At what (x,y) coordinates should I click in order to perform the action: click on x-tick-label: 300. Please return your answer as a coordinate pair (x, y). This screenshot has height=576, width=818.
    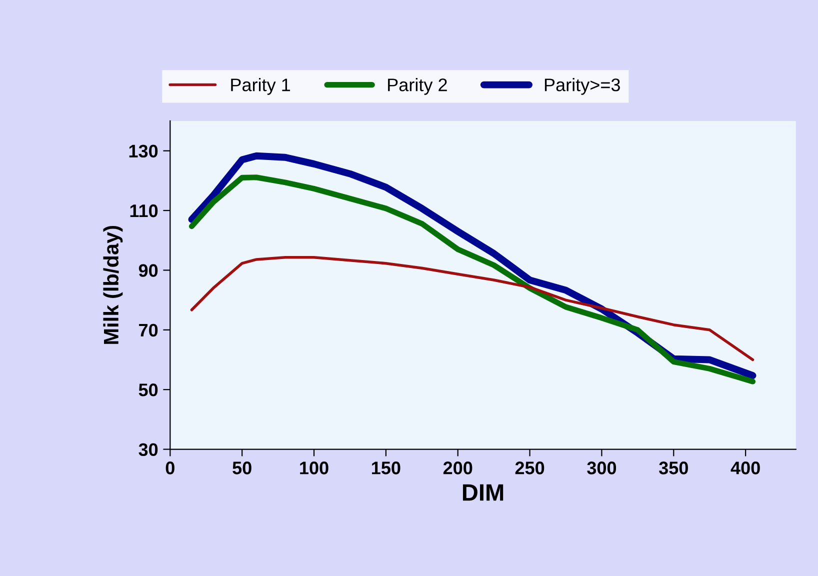
    Looking at the image, I should click on (601, 468).